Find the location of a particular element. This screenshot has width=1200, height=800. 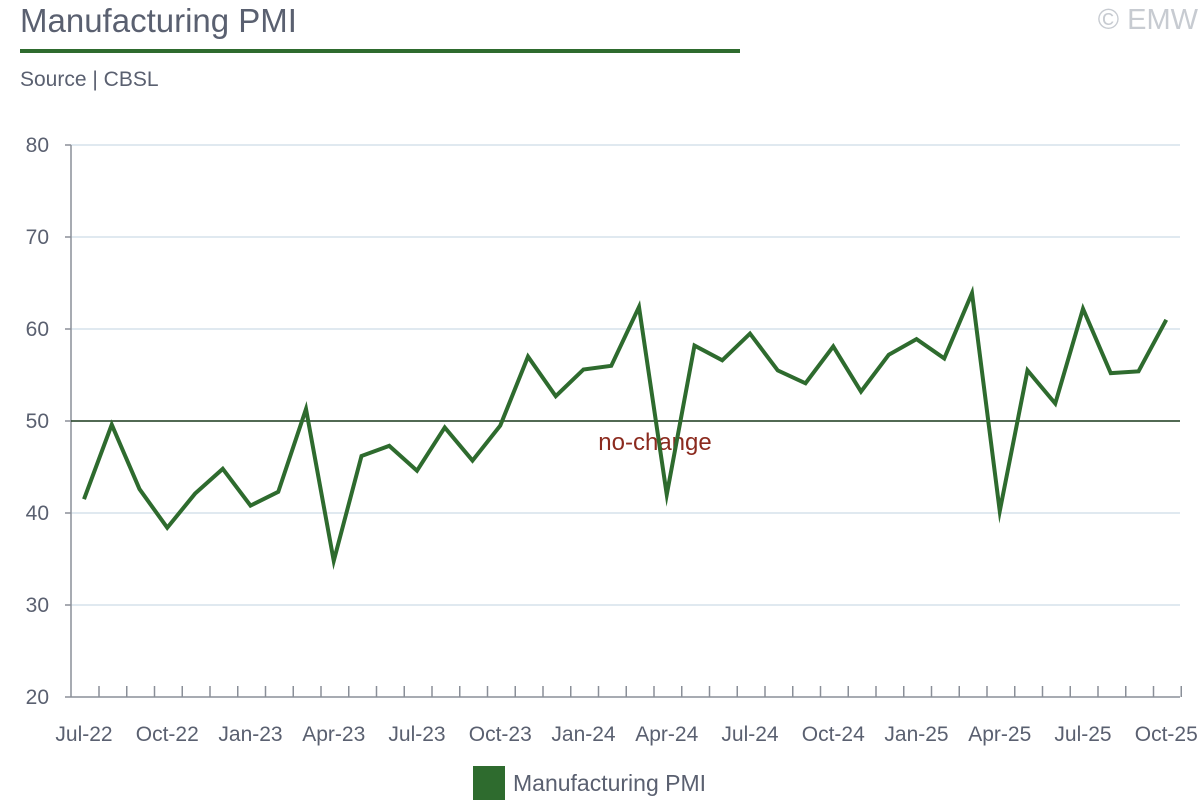

copyright-text: © EMW is located at coordinates (1147, 20).